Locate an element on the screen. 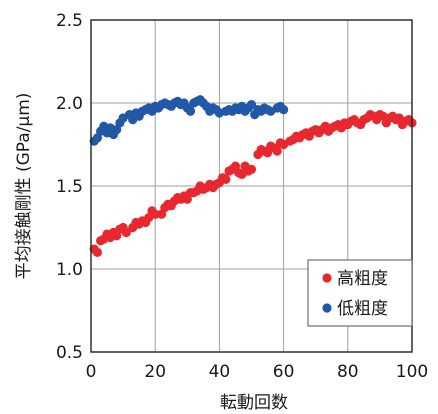 The image size is (438, 414). x-tick-label: 60 is located at coordinates (284, 372).